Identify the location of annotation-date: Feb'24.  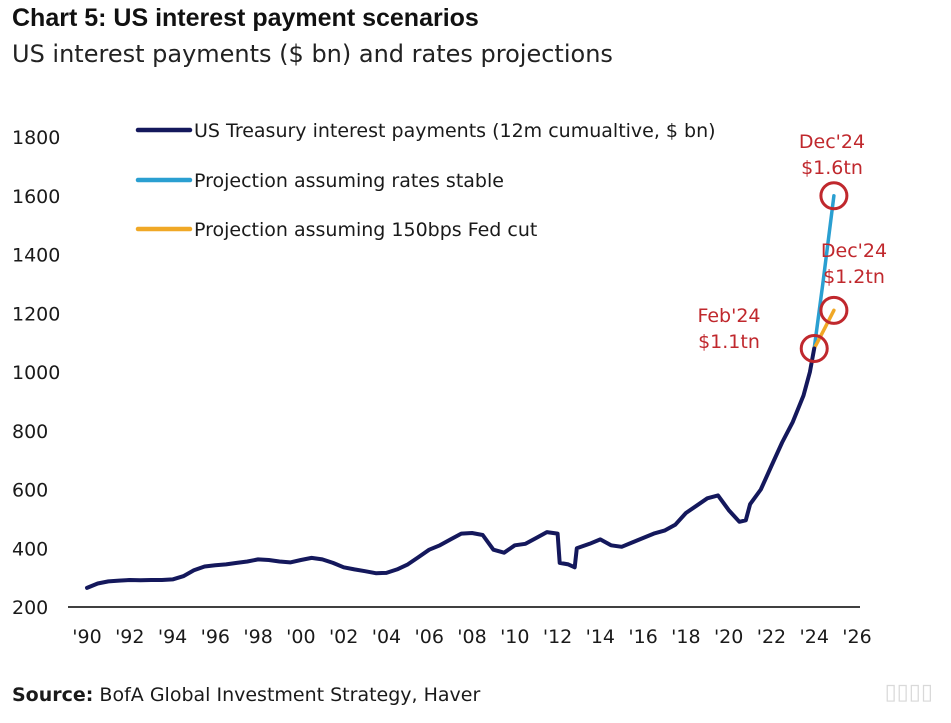
(728, 316).